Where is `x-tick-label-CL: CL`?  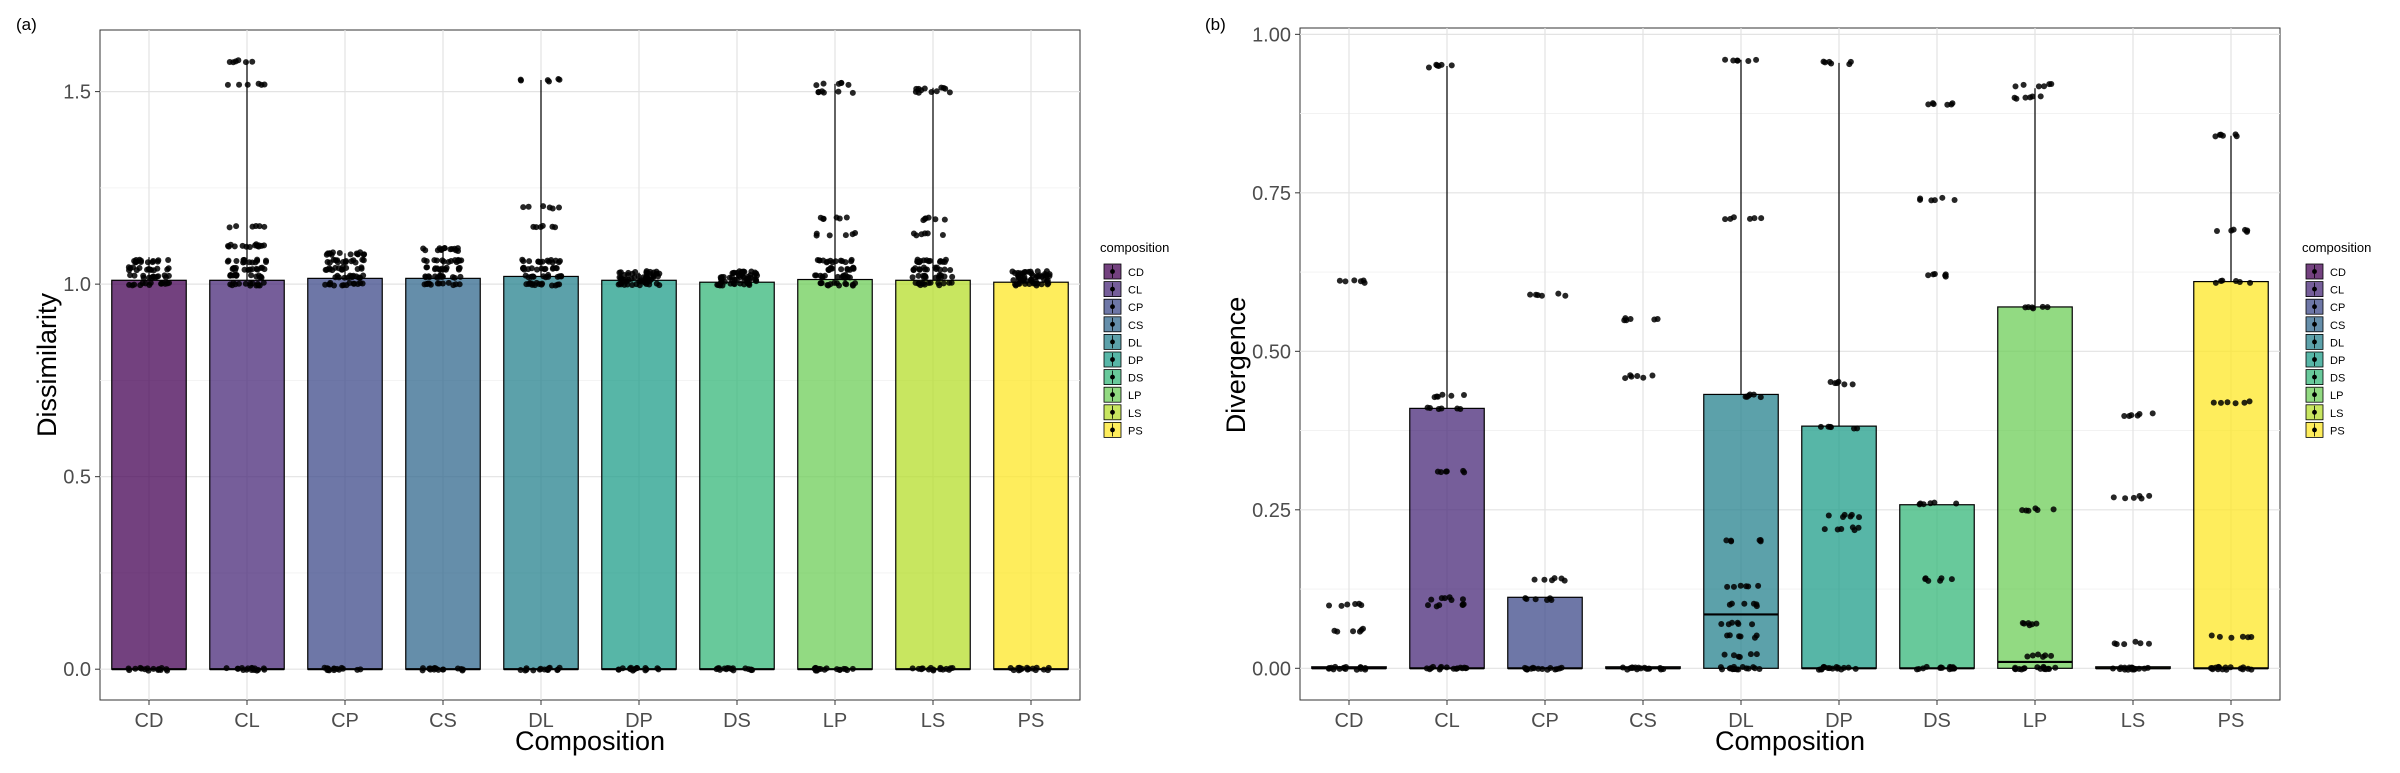 x-tick-label-CL: CL is located at coordinates (1447, 721).